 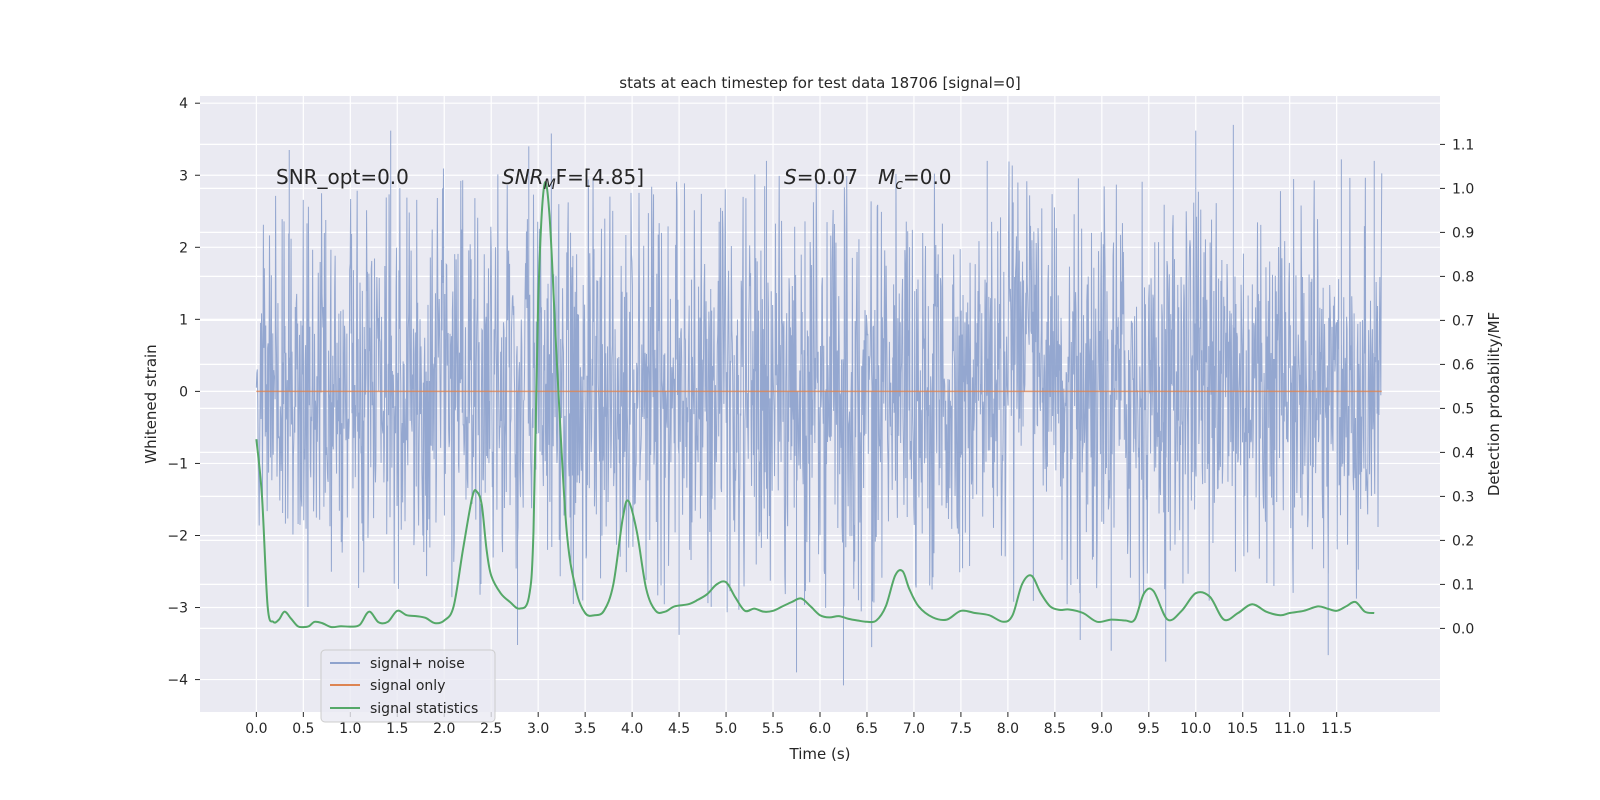 I want to click on y-tick-label: 3, so click(x=183, y=176).